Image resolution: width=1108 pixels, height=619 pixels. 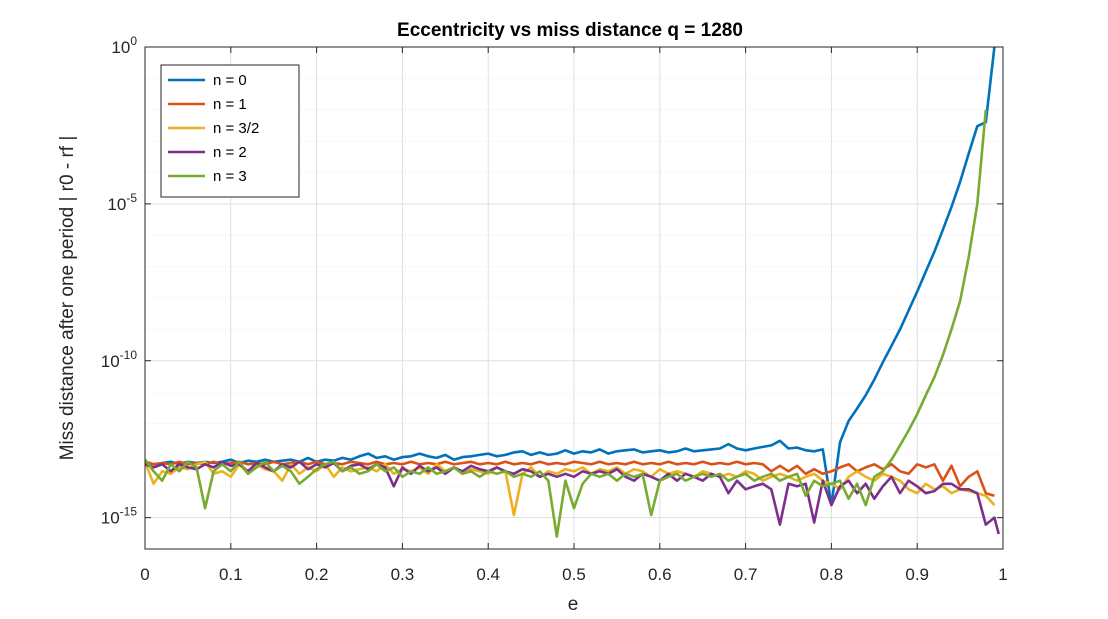 I want to click on legend-label-3: n = 2, so click(x=230, y=152).